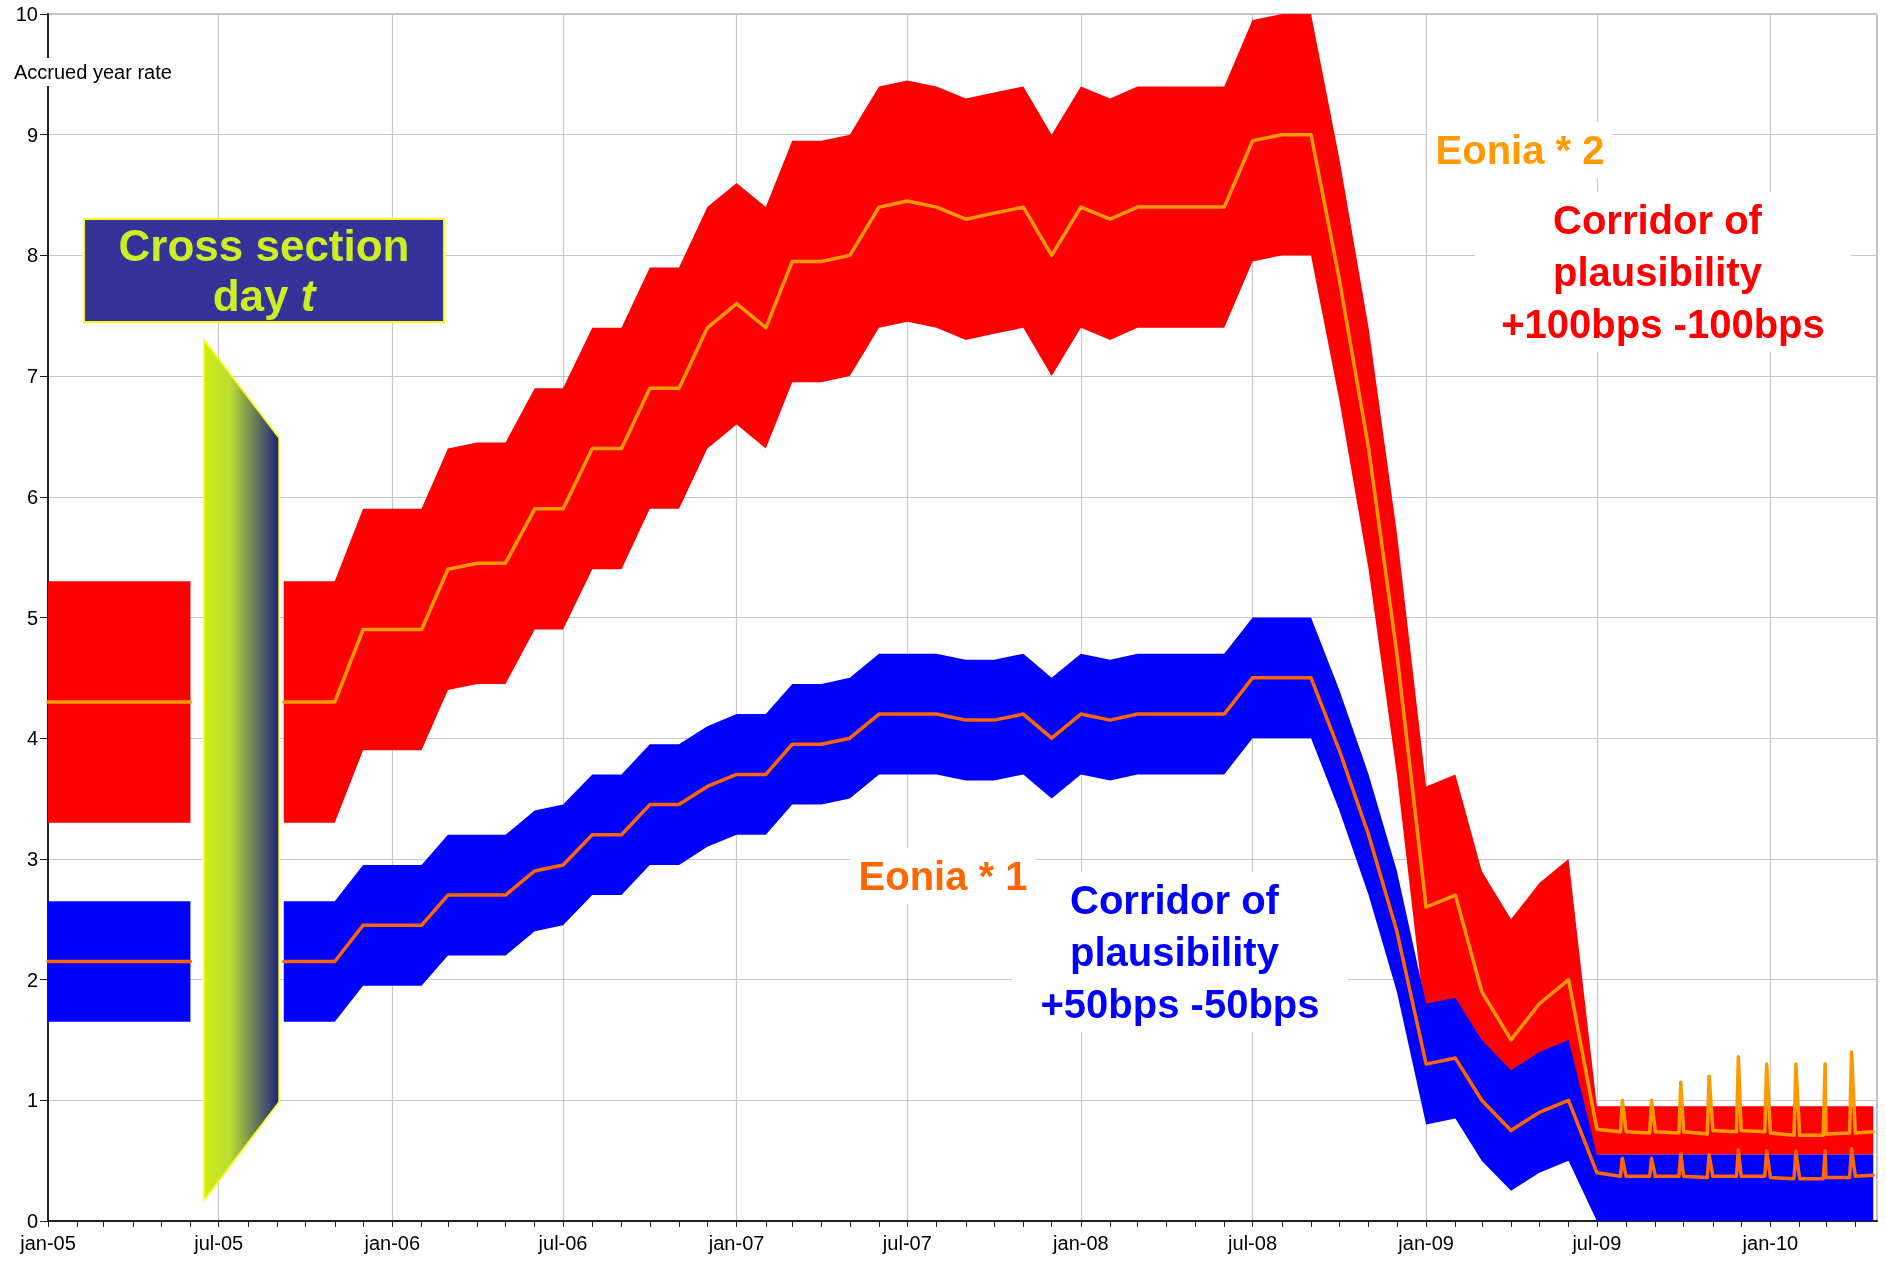 Image resolution: width=1886 pixels, height=1265 pixels. I want to click on x-tick-label: jul-05, so click(218, 1243).